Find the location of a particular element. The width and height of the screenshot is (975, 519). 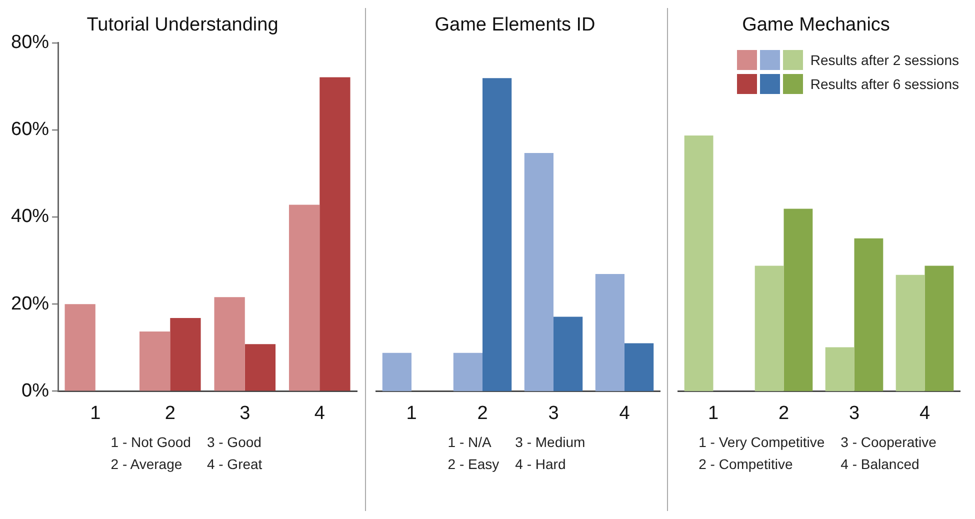

y-tick-label: 40% is located at coordinates (30, 217).